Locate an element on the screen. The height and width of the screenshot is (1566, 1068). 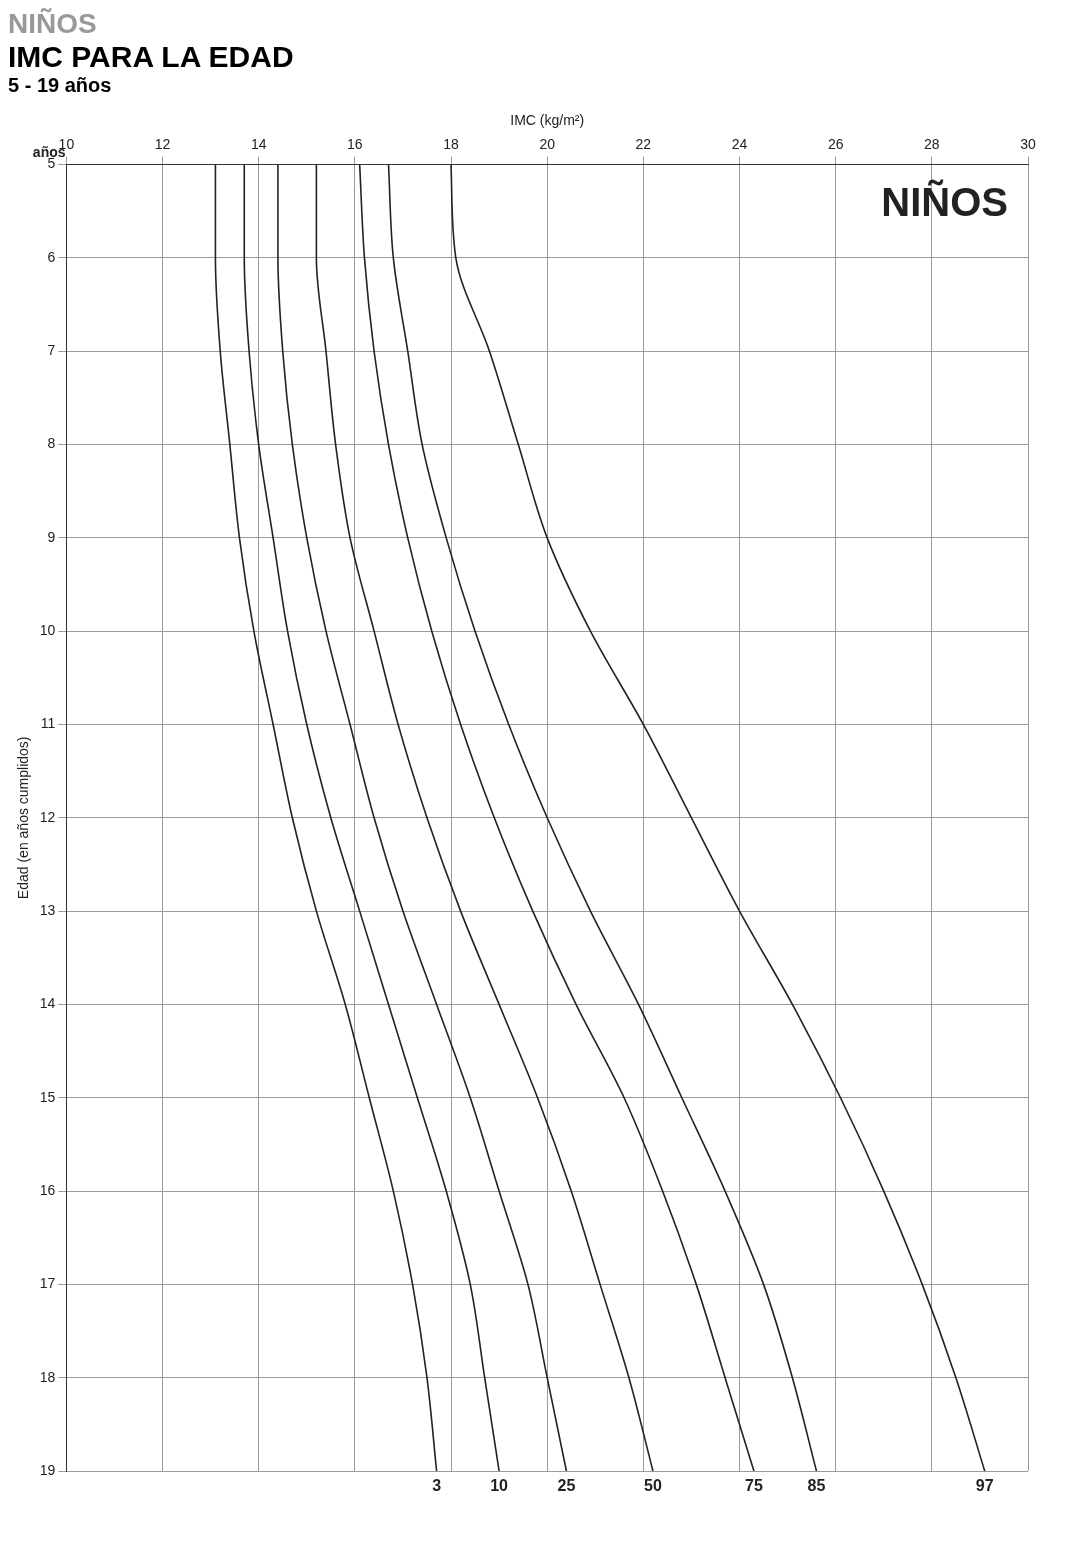
x-tick-label: 24 is located at coordinates (739, 144).